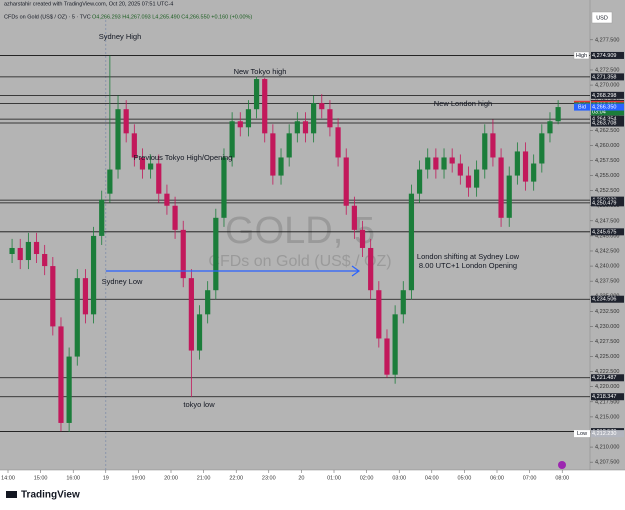 The image size is (625, 510). Describe the element at coordinates (607, 40) in the screenshot. I see `y-tick-label: 4,277.500` at that location.